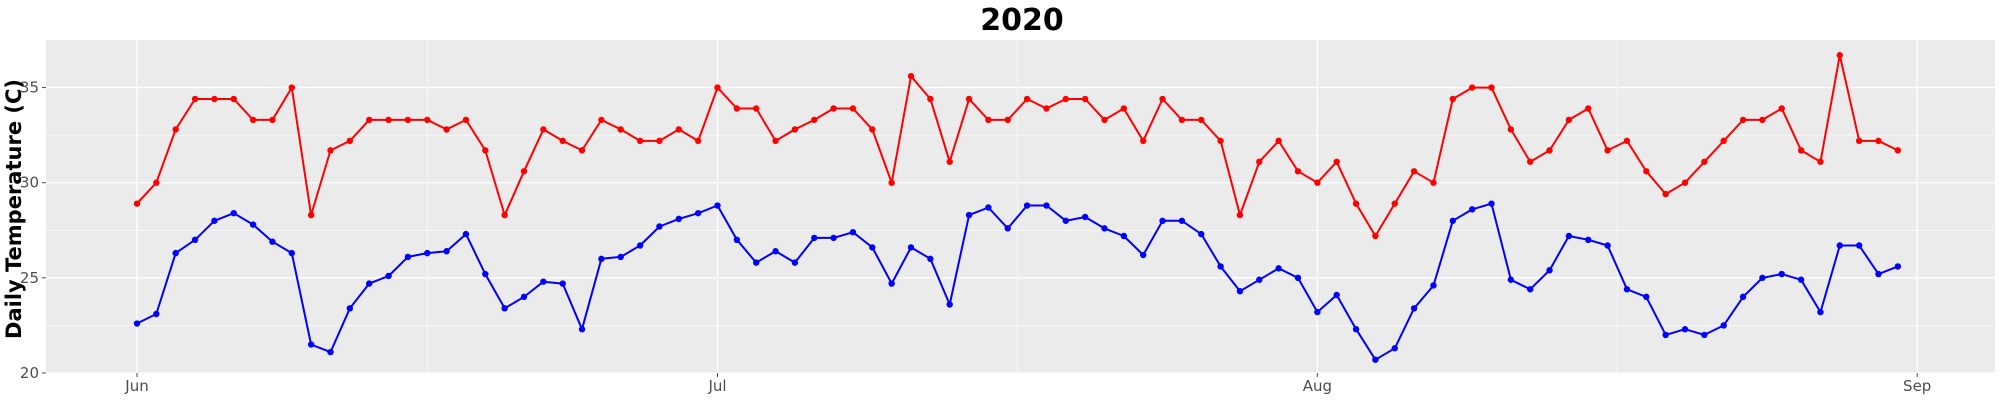 The image size is (2000, 400). Describe the element at coordinates (29, 278) in the screenshot. I see `y-tick-label: 25` at that location.